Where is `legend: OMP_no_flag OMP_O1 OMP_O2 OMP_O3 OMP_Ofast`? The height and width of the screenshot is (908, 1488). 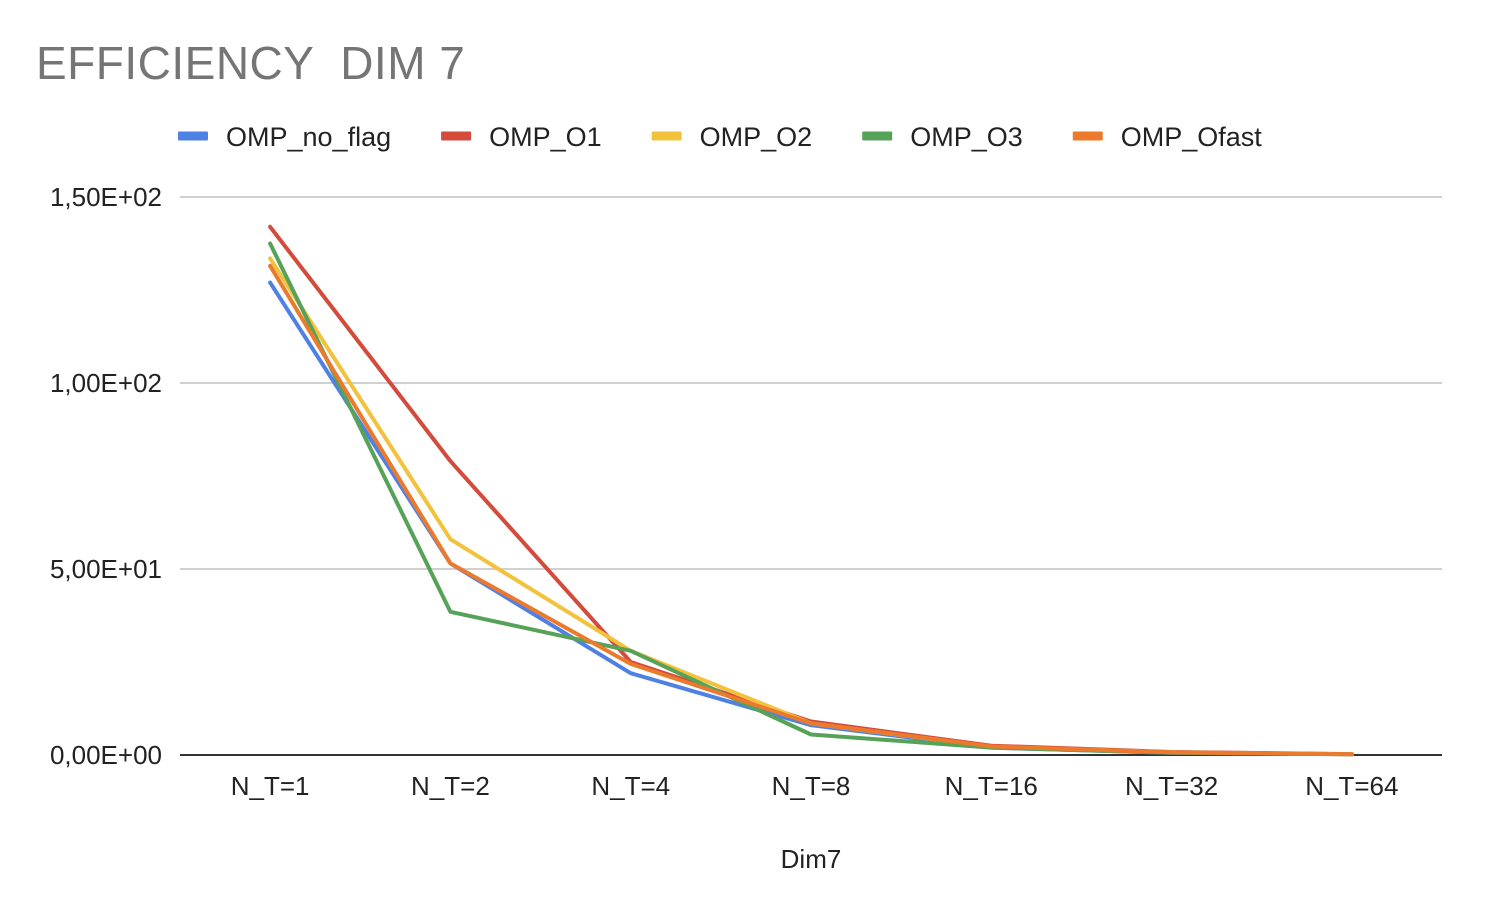
legend: OMP_no_flag OMP_O1 OMP_O2 OMP_O3 OMP_Ofast is located at coordinates (720, 137).